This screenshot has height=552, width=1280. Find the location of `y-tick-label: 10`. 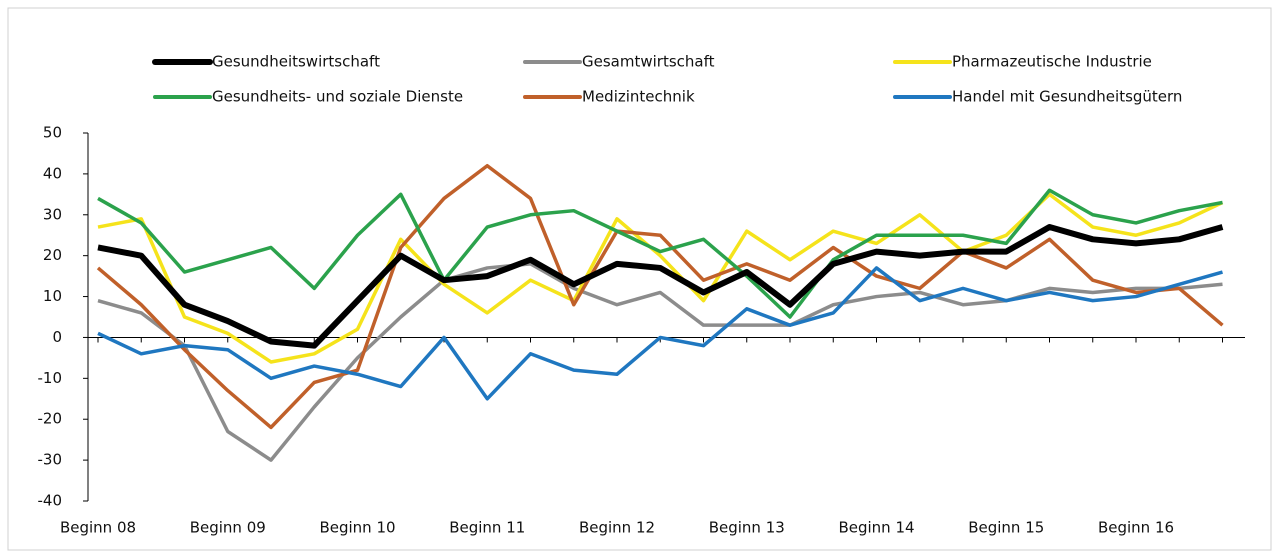

y-tick-label: 10 is located at coordinates (52, 296).